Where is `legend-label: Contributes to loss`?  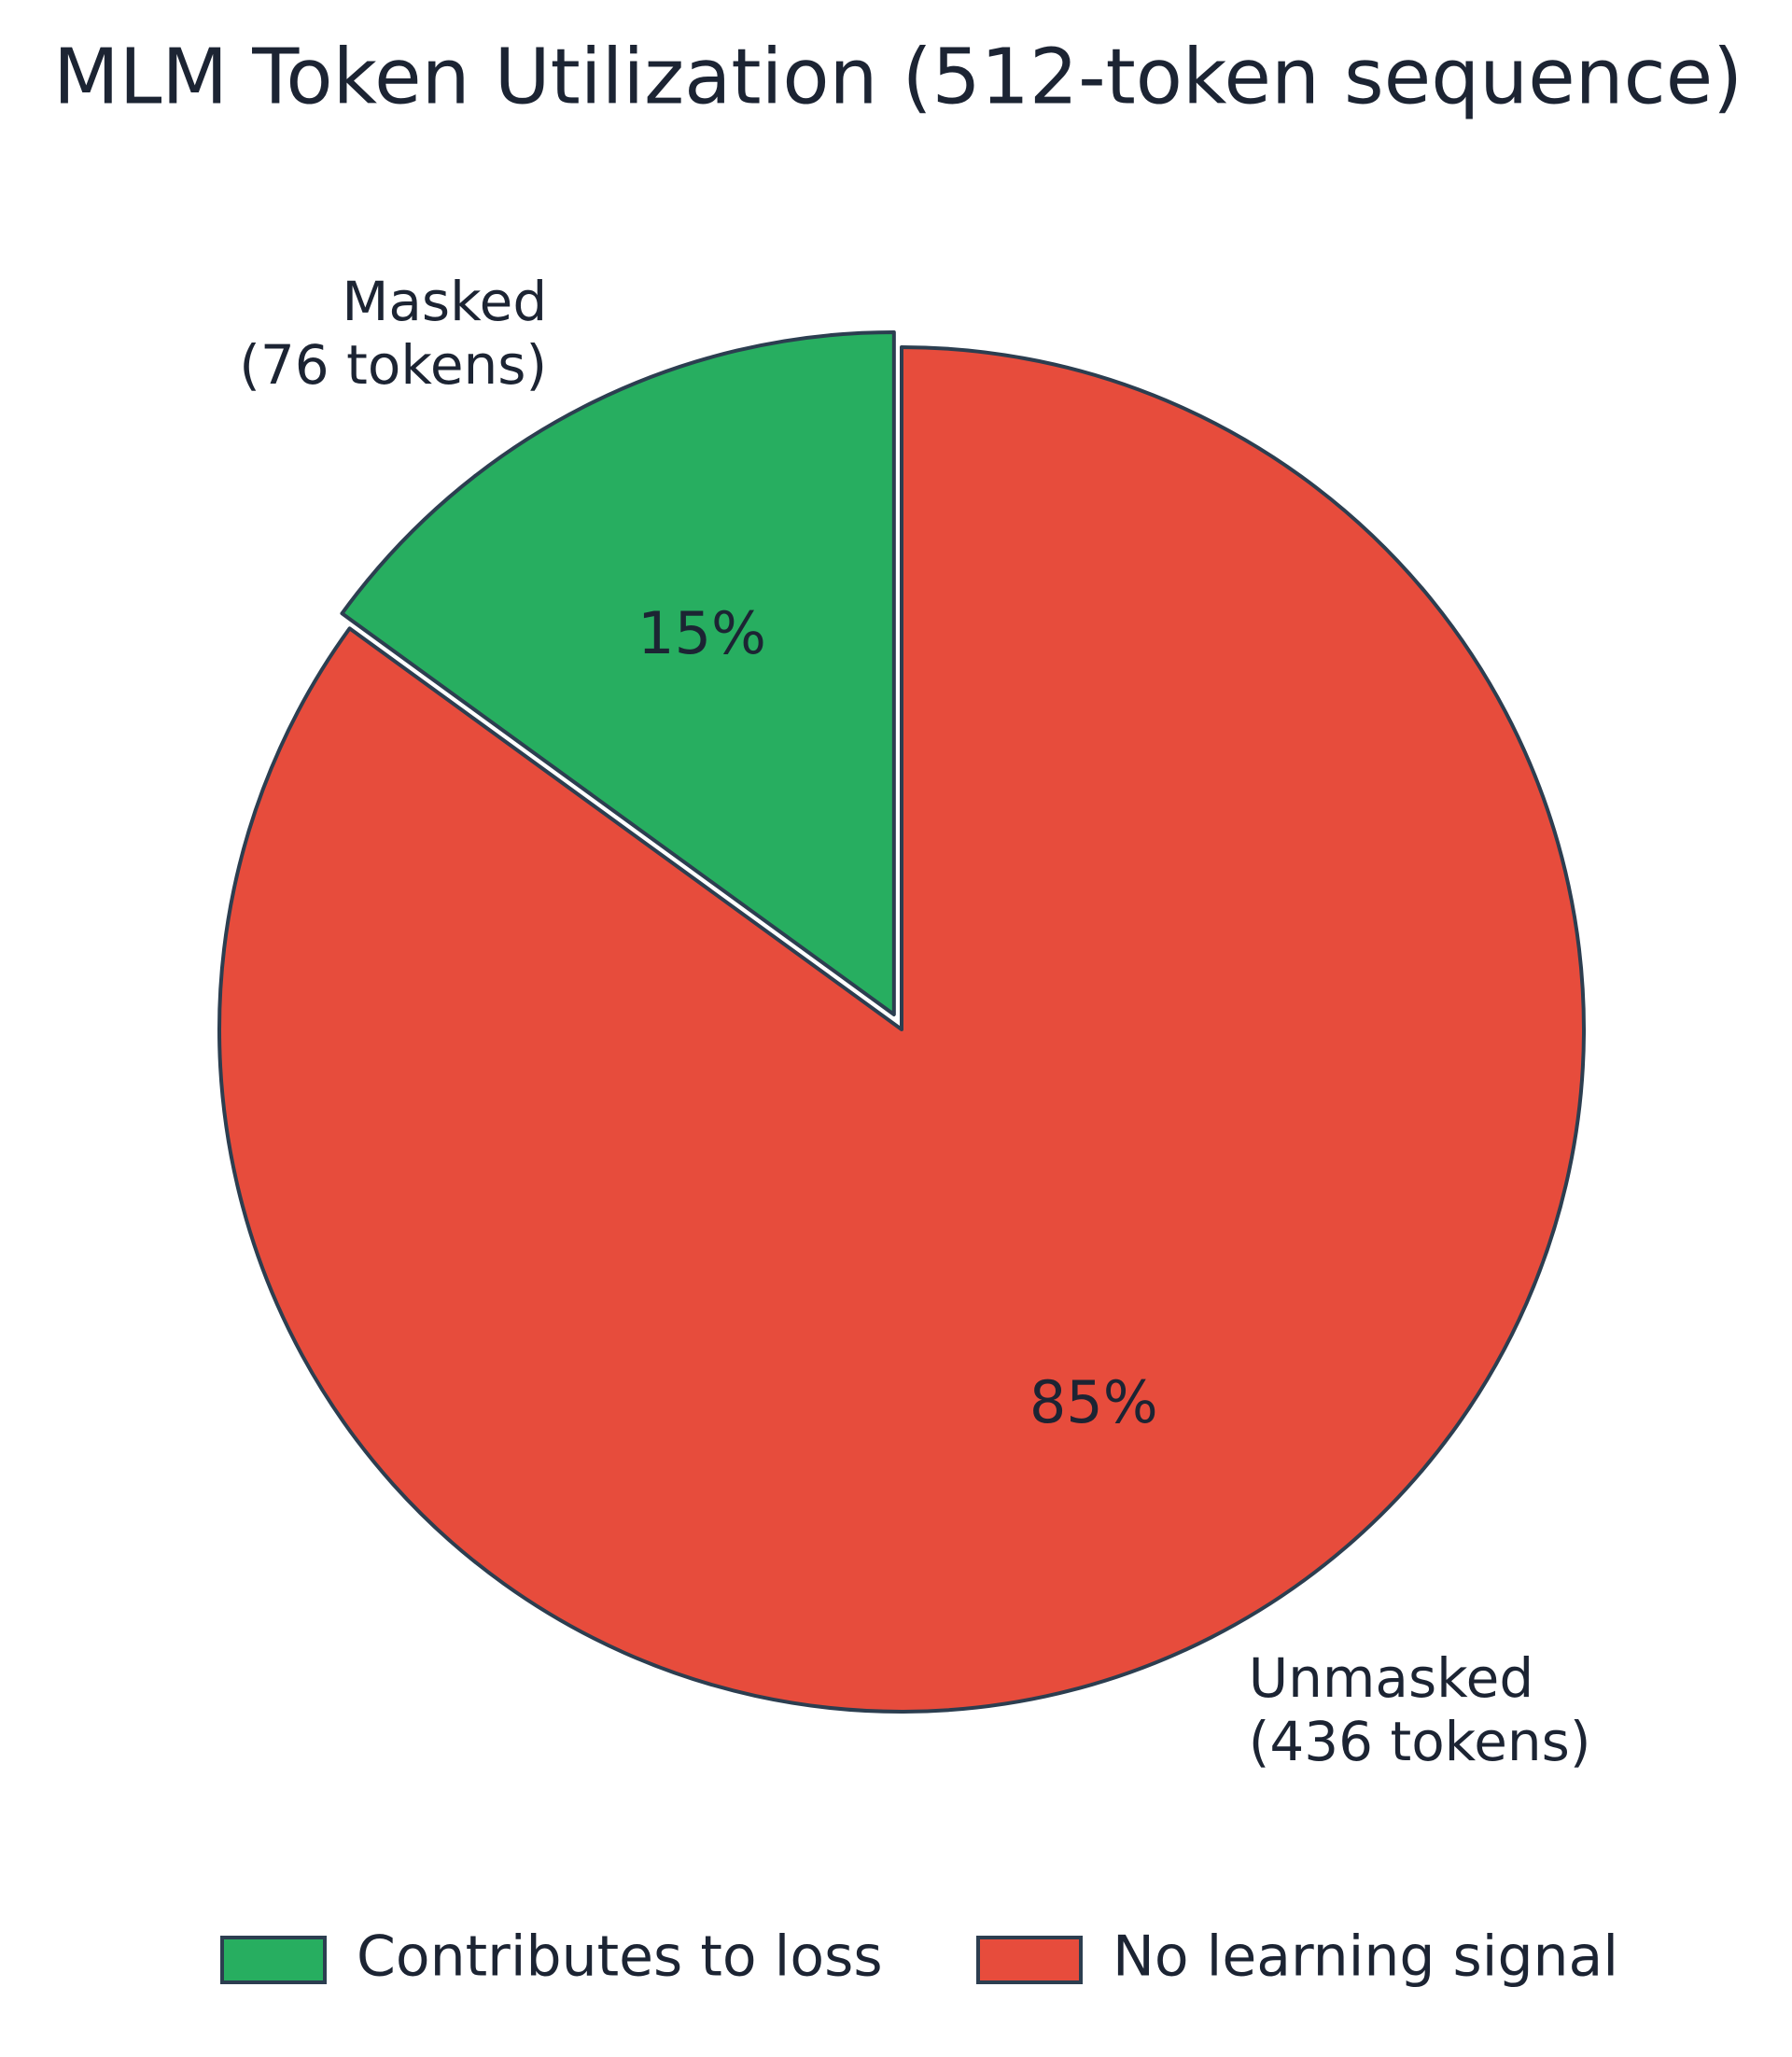
legend-label: Contributes to loss is located at coordinates (620, 1957).